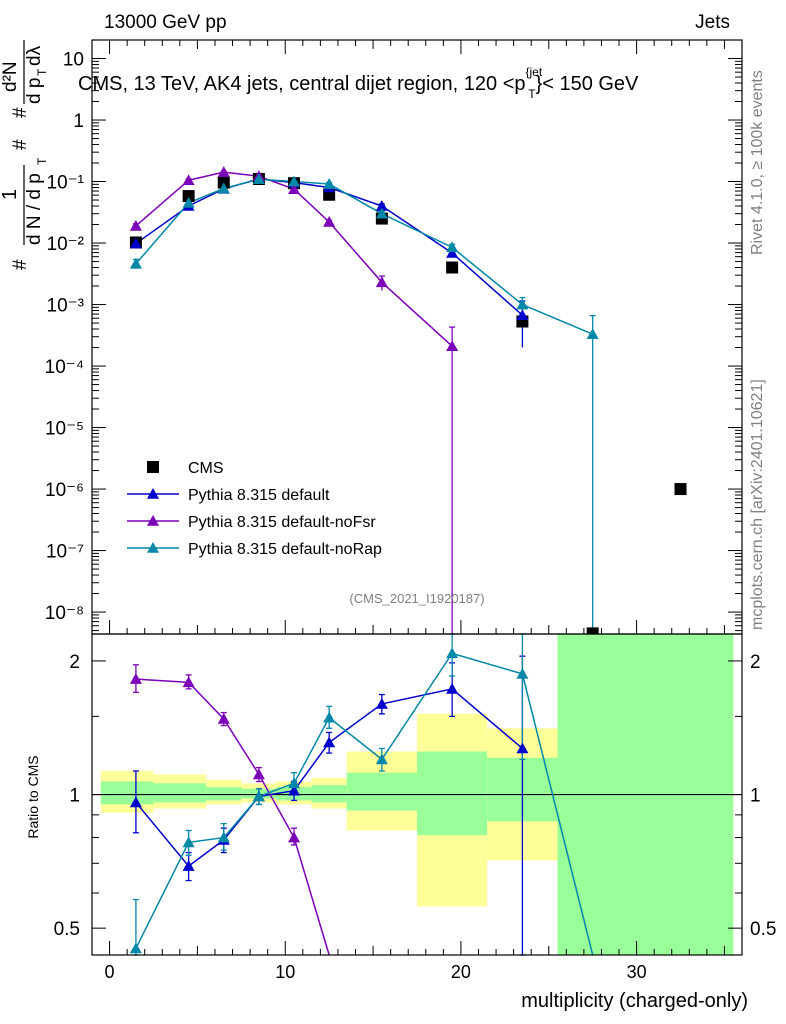 Image resolution: width=786 pixels, height=1024 pixels. I want to click on y-tick-label: 10⁻⁷, so click(65, 552).